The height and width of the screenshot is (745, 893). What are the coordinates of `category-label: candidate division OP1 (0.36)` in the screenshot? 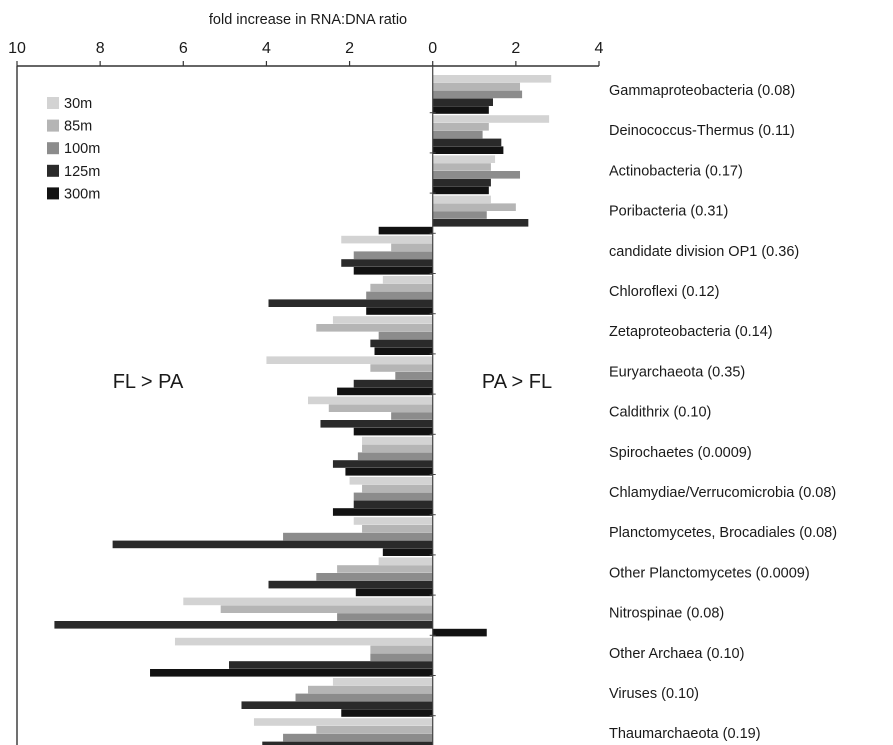 It's located at (704, 252).